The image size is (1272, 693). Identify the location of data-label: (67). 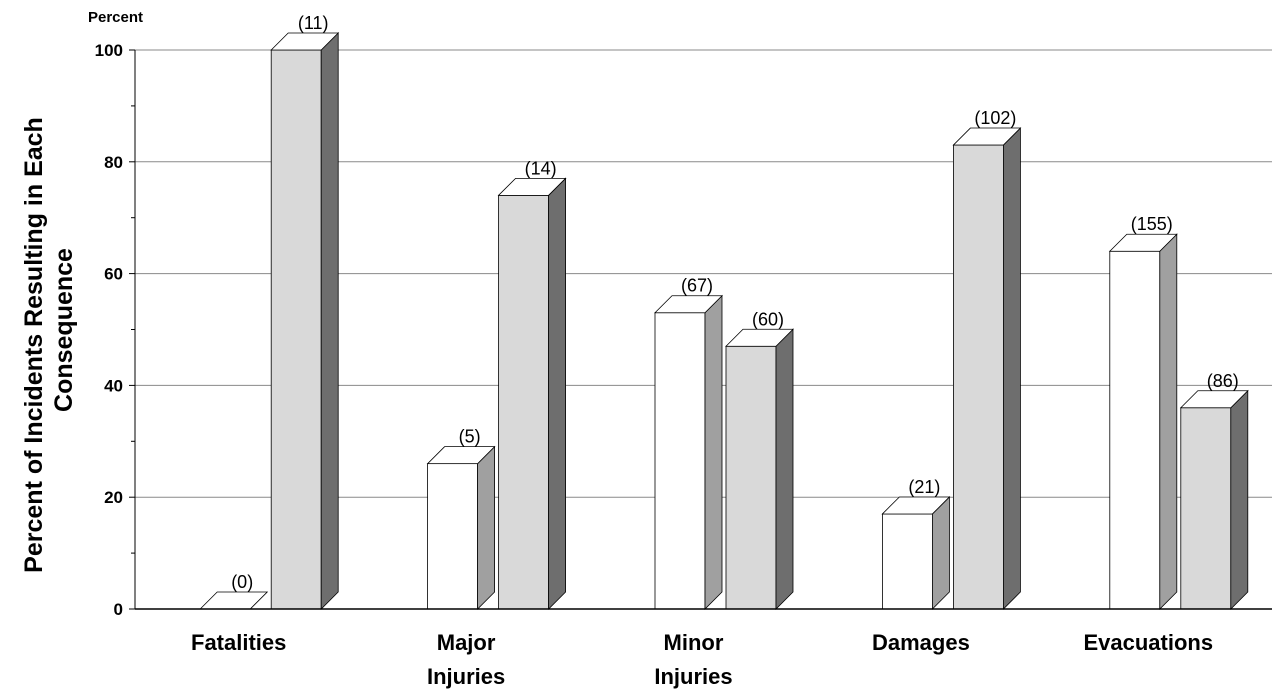
(697, 286).